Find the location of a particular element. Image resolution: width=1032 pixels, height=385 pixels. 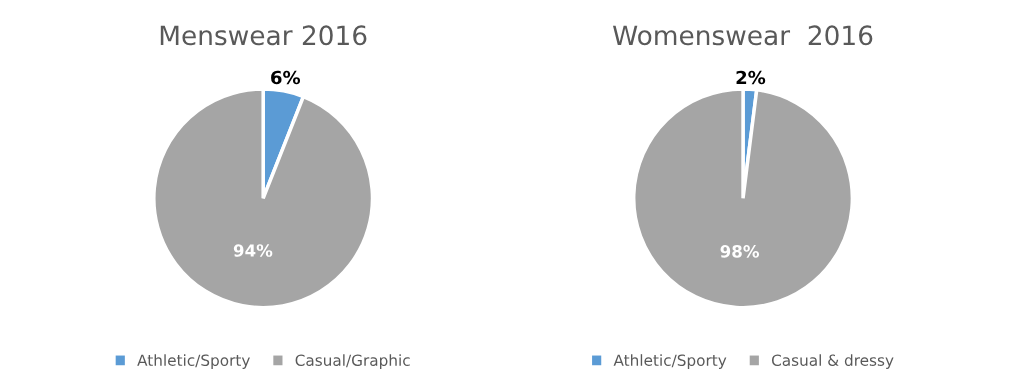

legend-label: Casual/Graphic is located at coordinates (352, 361).